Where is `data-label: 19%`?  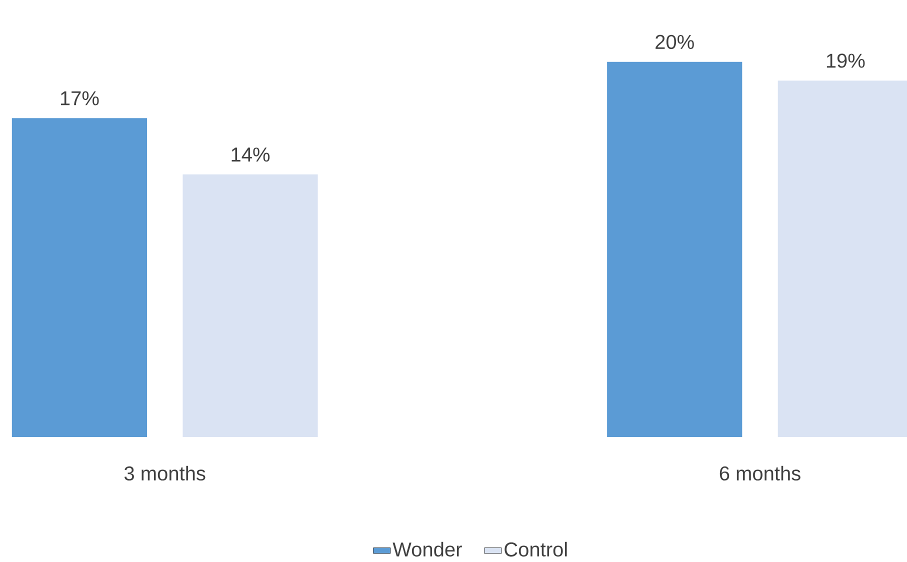
data-label: 19% is located at coordinates (845, 61).